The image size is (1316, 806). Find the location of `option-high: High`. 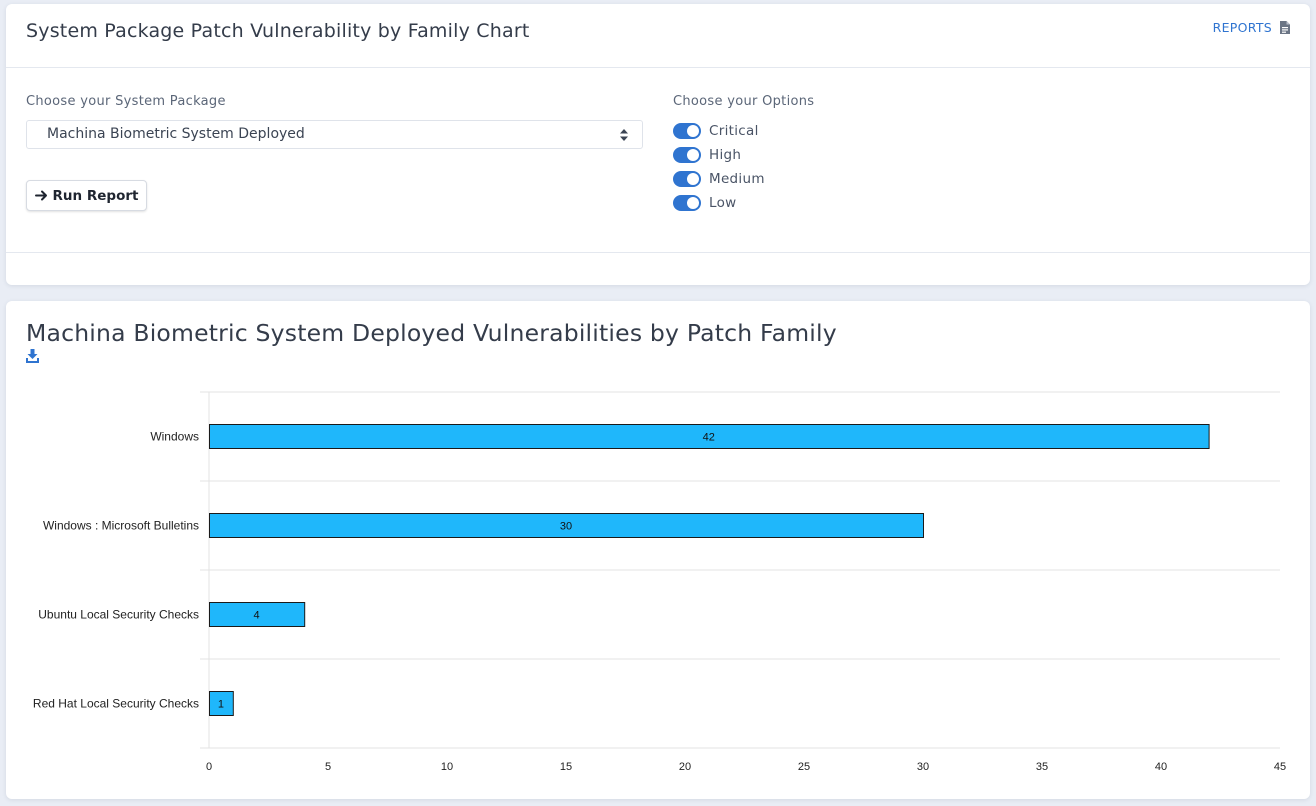

option-high: High is located at coordinates (707, 155).